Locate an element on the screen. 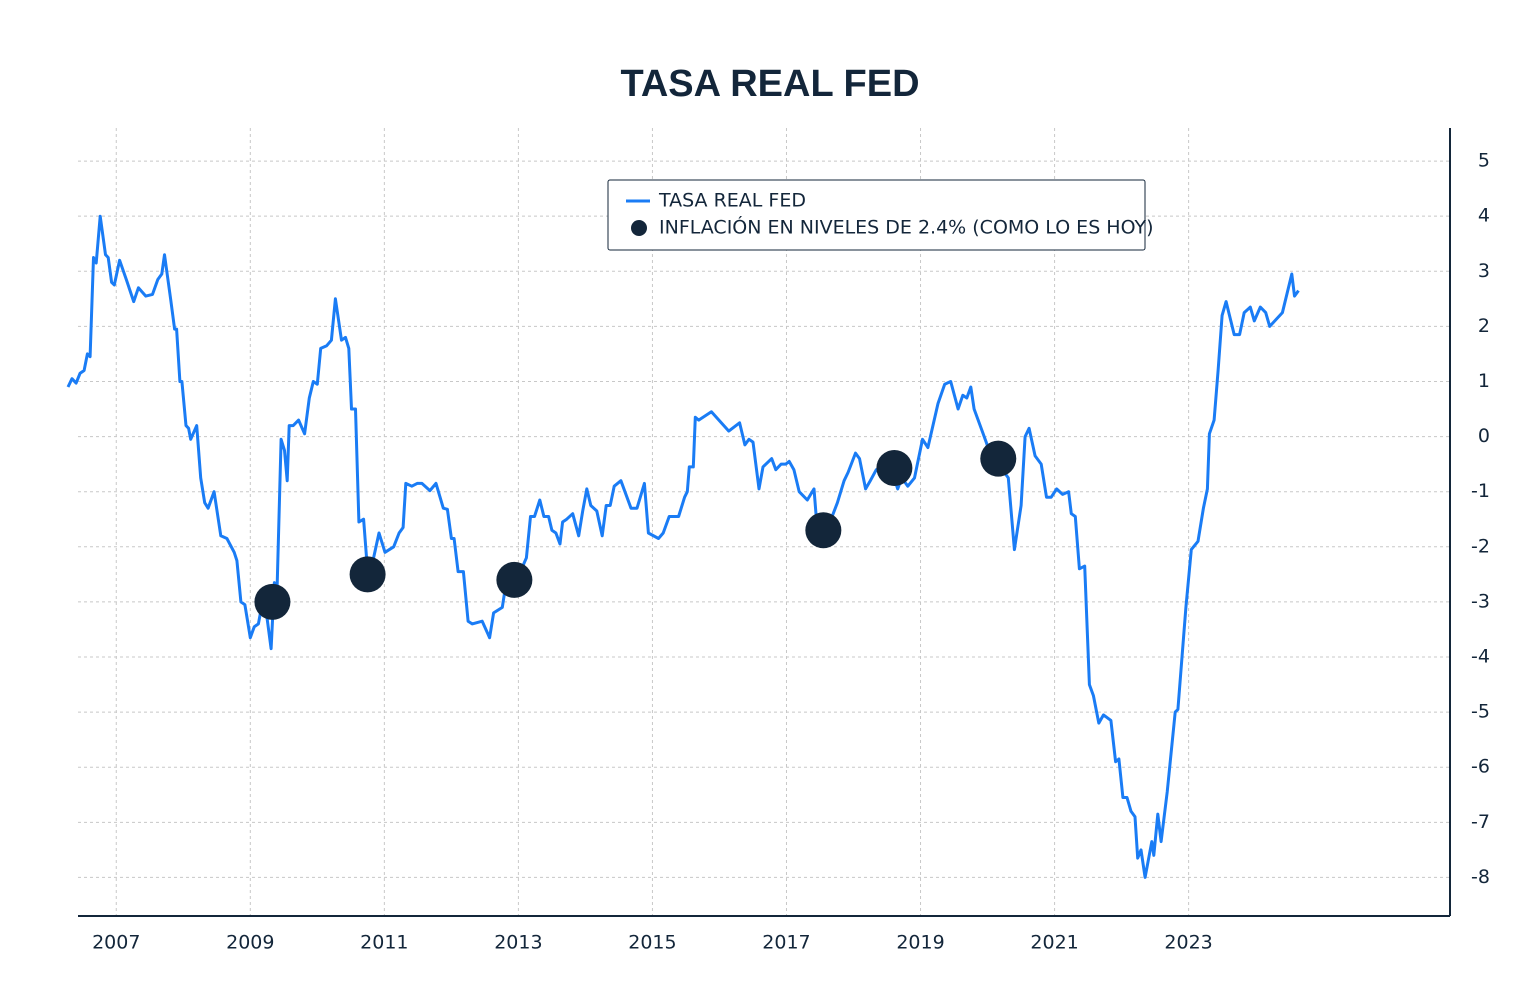  x-tick-label: 2021 is located at coordinates (1054, 943).